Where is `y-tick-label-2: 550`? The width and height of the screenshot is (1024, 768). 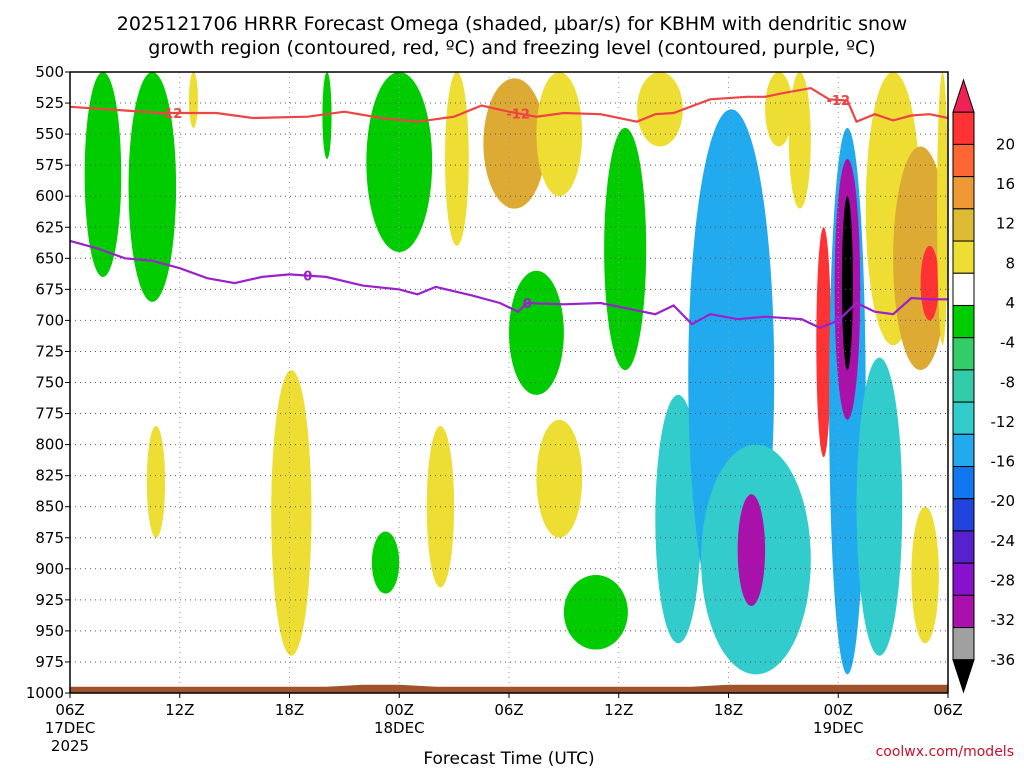 y-tick-label-2: 550 is located at coordinates (49, 134).